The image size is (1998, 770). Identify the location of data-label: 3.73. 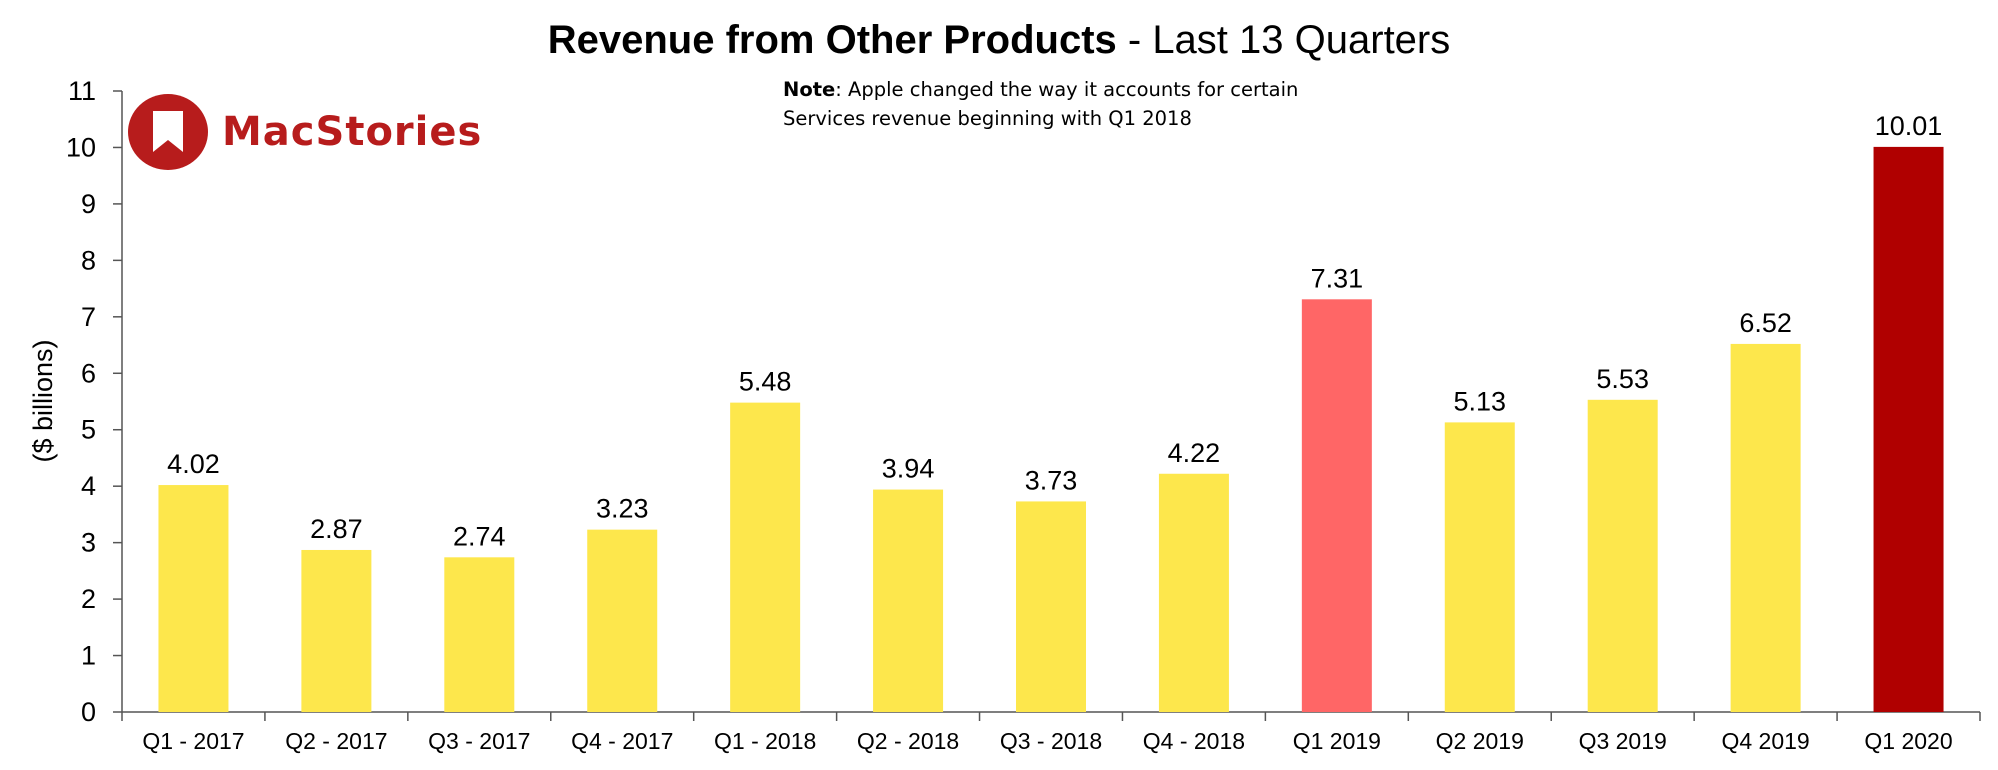
(1051, 480).